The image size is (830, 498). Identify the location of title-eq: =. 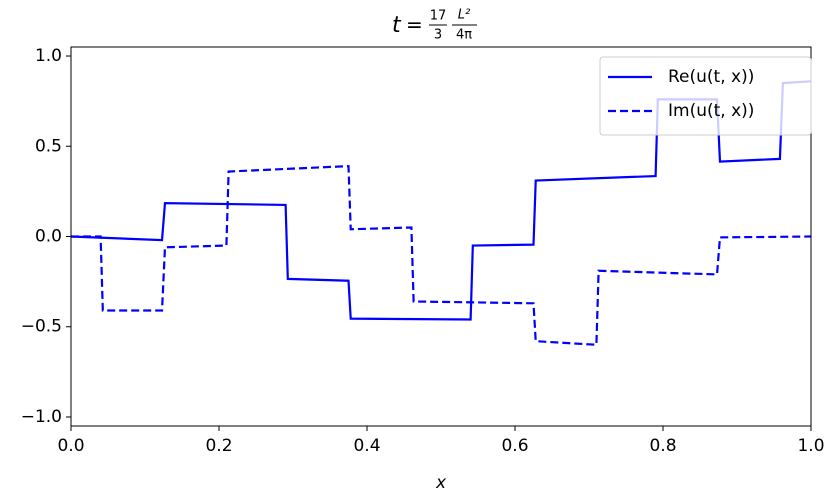
(414, 25).